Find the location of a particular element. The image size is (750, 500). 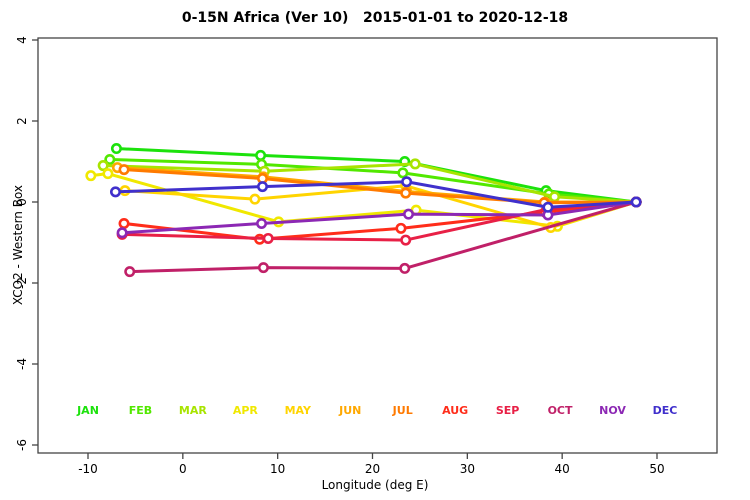

month-label-jul: JUL is located at coordinates (402, 410).